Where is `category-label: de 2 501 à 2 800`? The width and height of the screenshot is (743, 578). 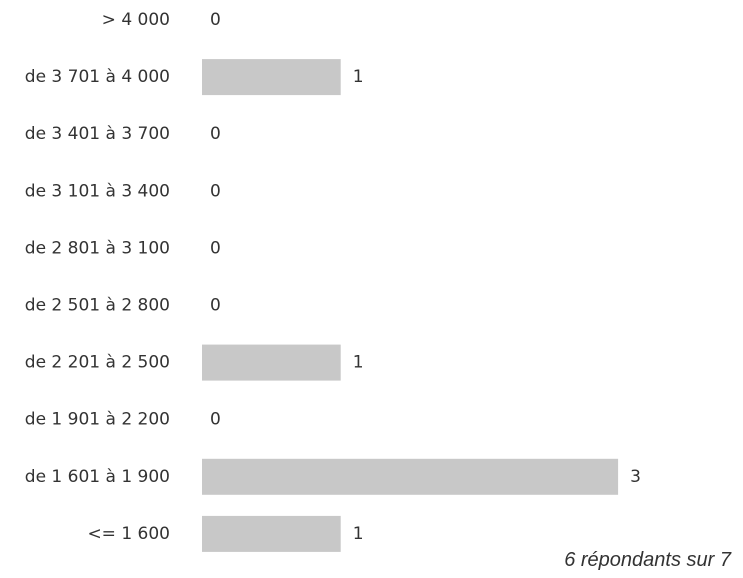 category-label: de 2 501 à 2 800 is located at coordinates (97, 306).